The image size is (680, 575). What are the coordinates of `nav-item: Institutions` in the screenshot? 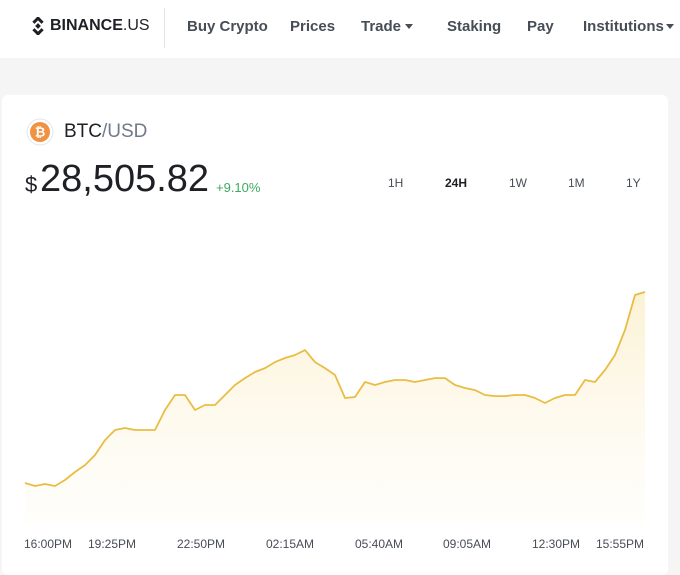 It's located at (623, 26).